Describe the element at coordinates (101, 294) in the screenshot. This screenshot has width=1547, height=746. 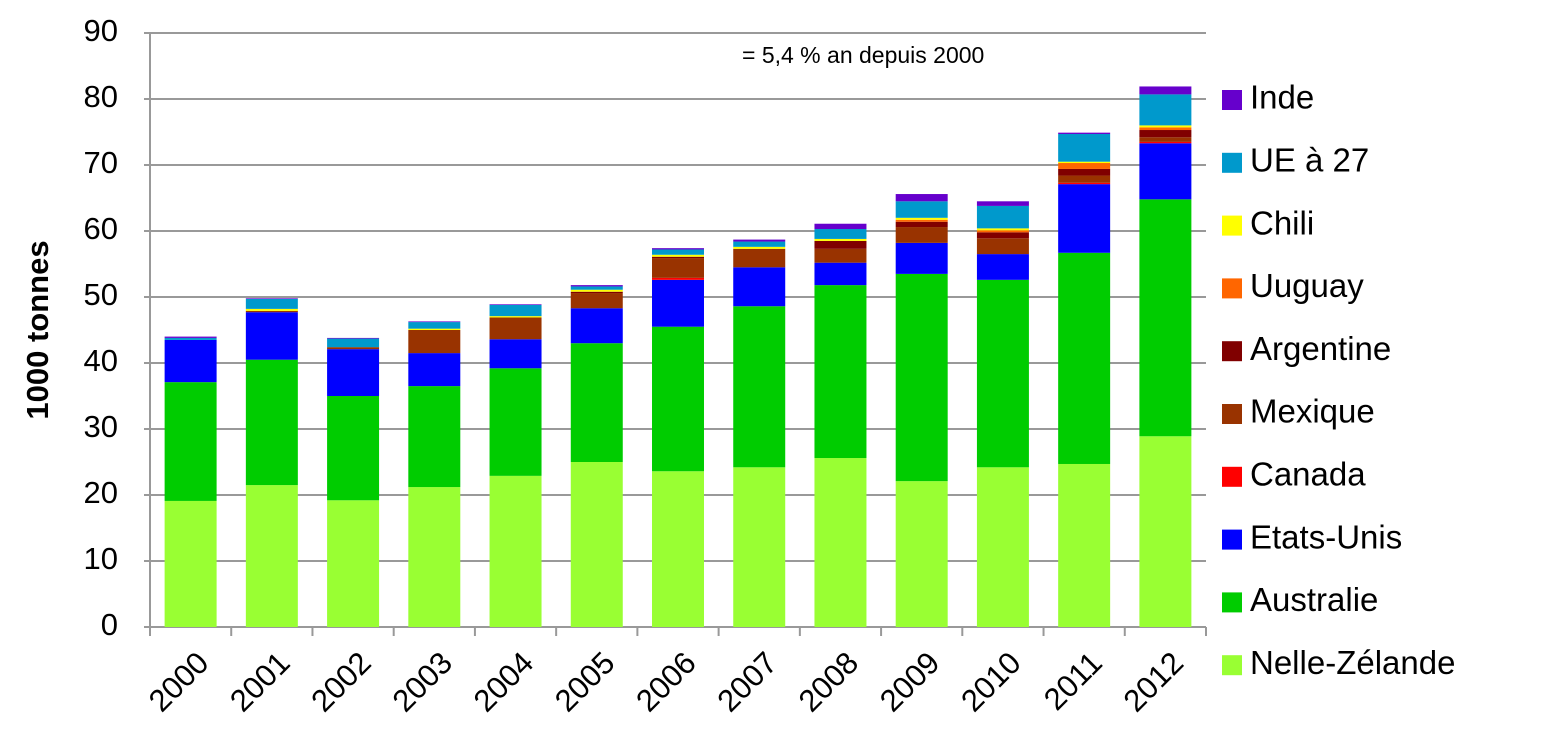
I see `y-tick-label: 50` at that location.